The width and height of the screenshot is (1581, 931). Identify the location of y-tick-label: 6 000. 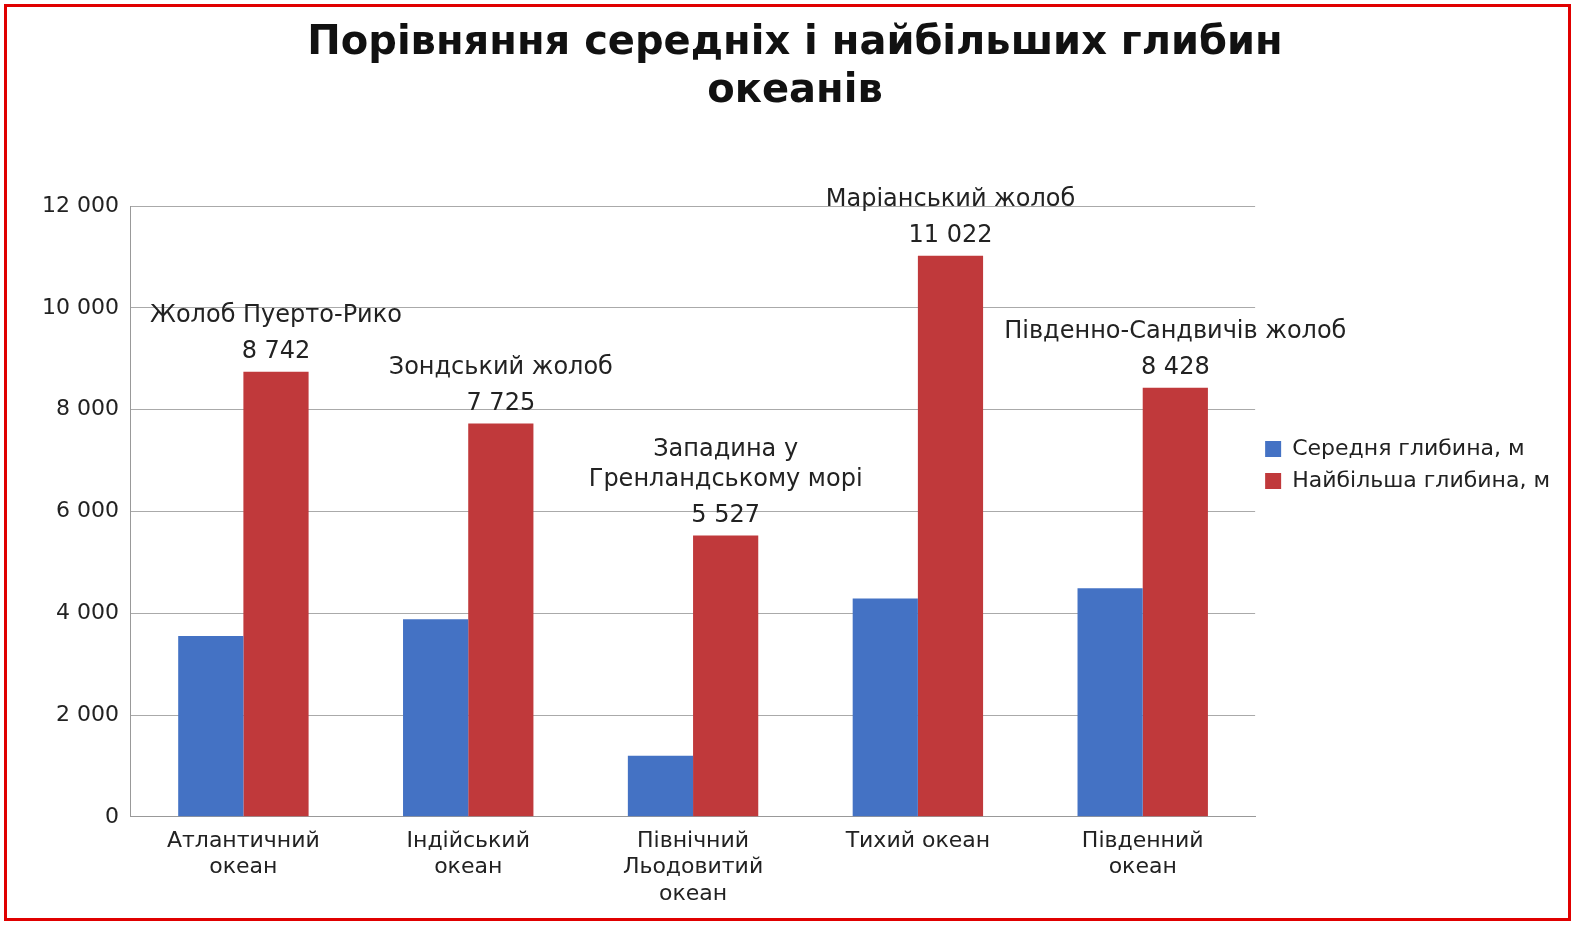
(87, 510).